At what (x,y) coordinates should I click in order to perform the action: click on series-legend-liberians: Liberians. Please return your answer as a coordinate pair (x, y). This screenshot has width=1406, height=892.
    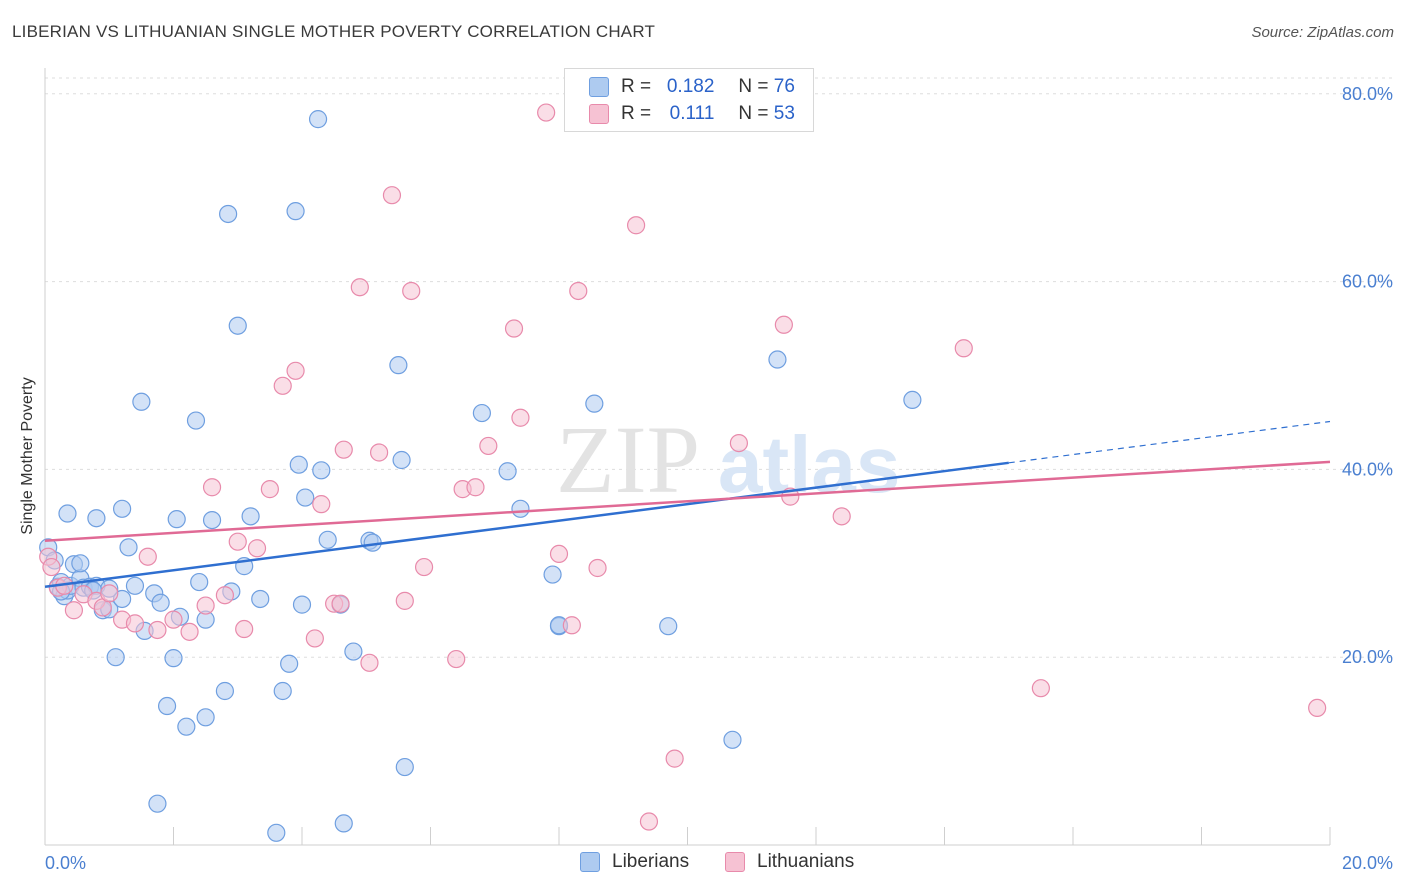
    Looking at the image, I should click on (634, 862).